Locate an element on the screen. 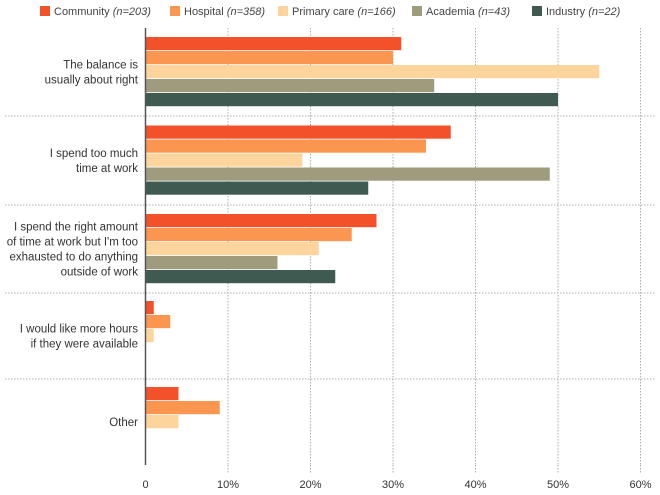  category-label-line: usually about right is located at coordinates (92, 81).